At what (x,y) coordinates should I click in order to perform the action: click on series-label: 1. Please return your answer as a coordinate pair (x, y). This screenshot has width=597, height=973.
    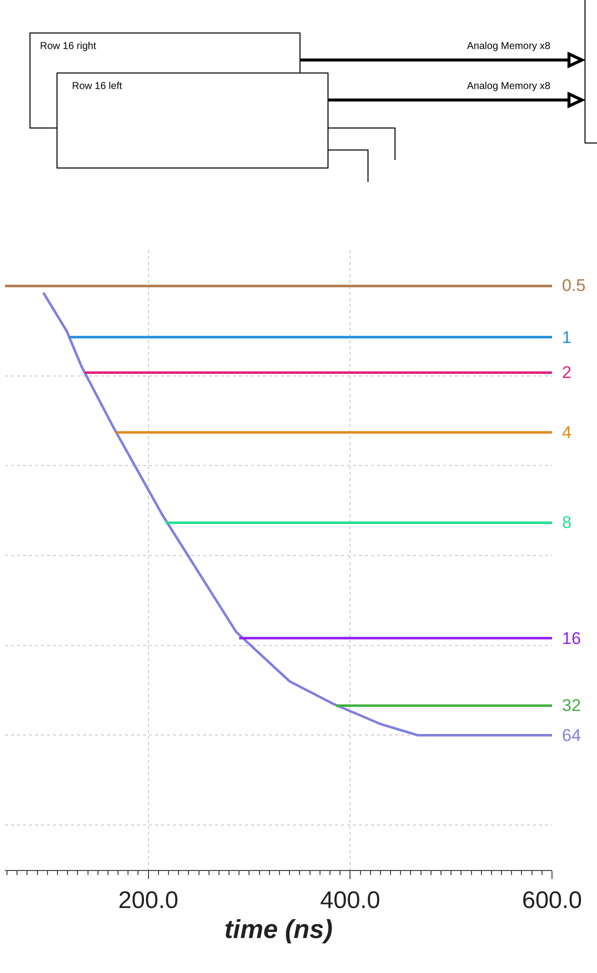
    Looking at the image, I should click on (567, 337).